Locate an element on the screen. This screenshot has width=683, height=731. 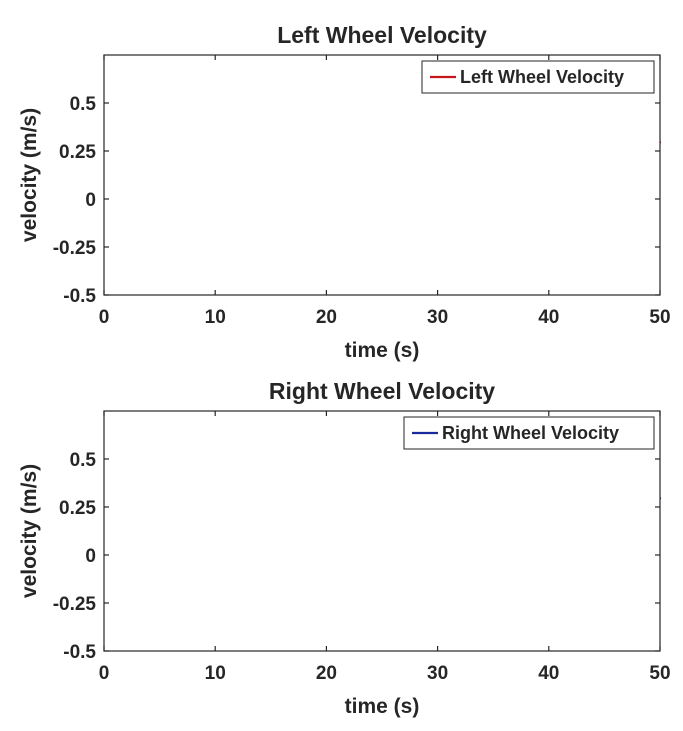
legend-label: Left Wheel Velocity is located at coordinates (542, 77).